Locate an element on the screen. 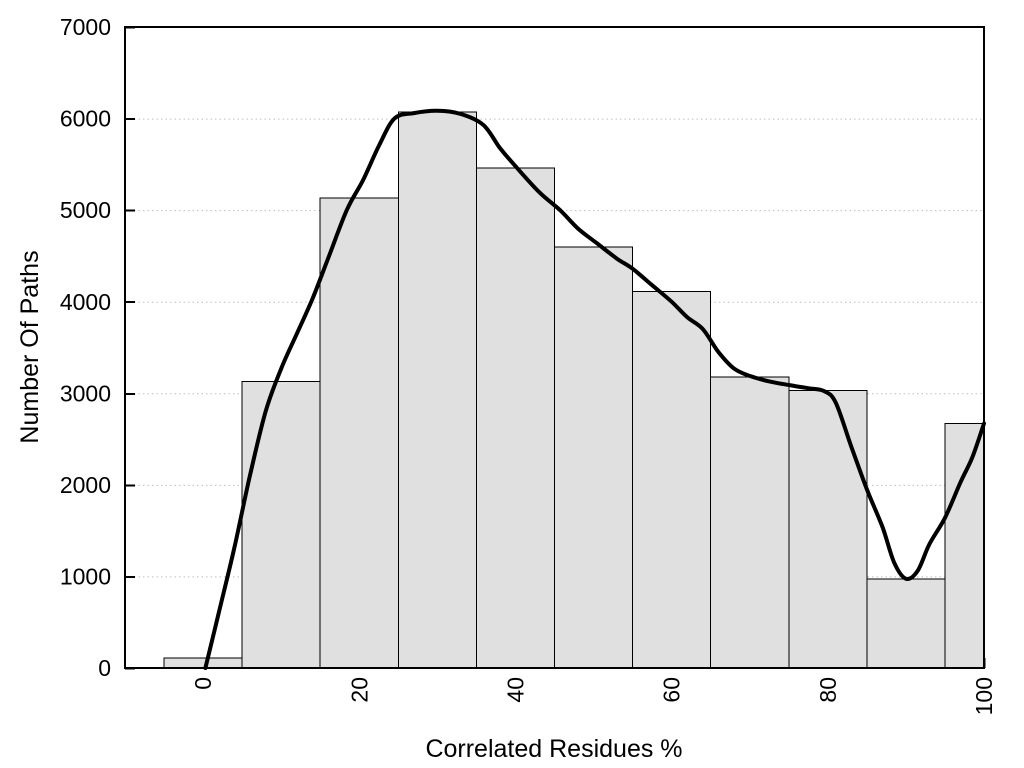 The width and height of the screenshot is (1024, 768). y-tick-label: 4000 is located at coordinates (85, 302).